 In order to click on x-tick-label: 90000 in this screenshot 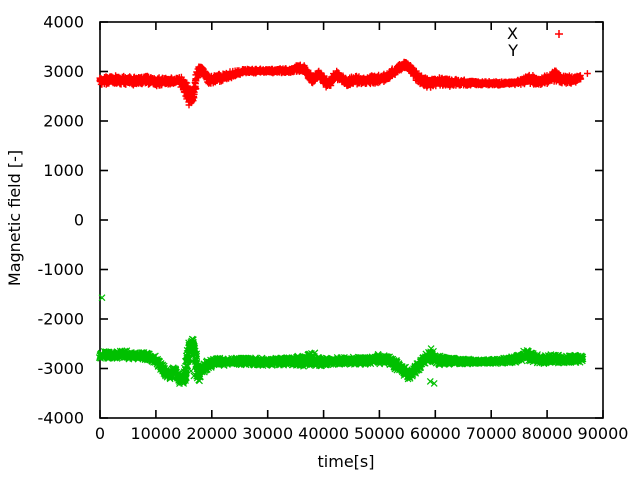, I will do `click(603, 433)`.